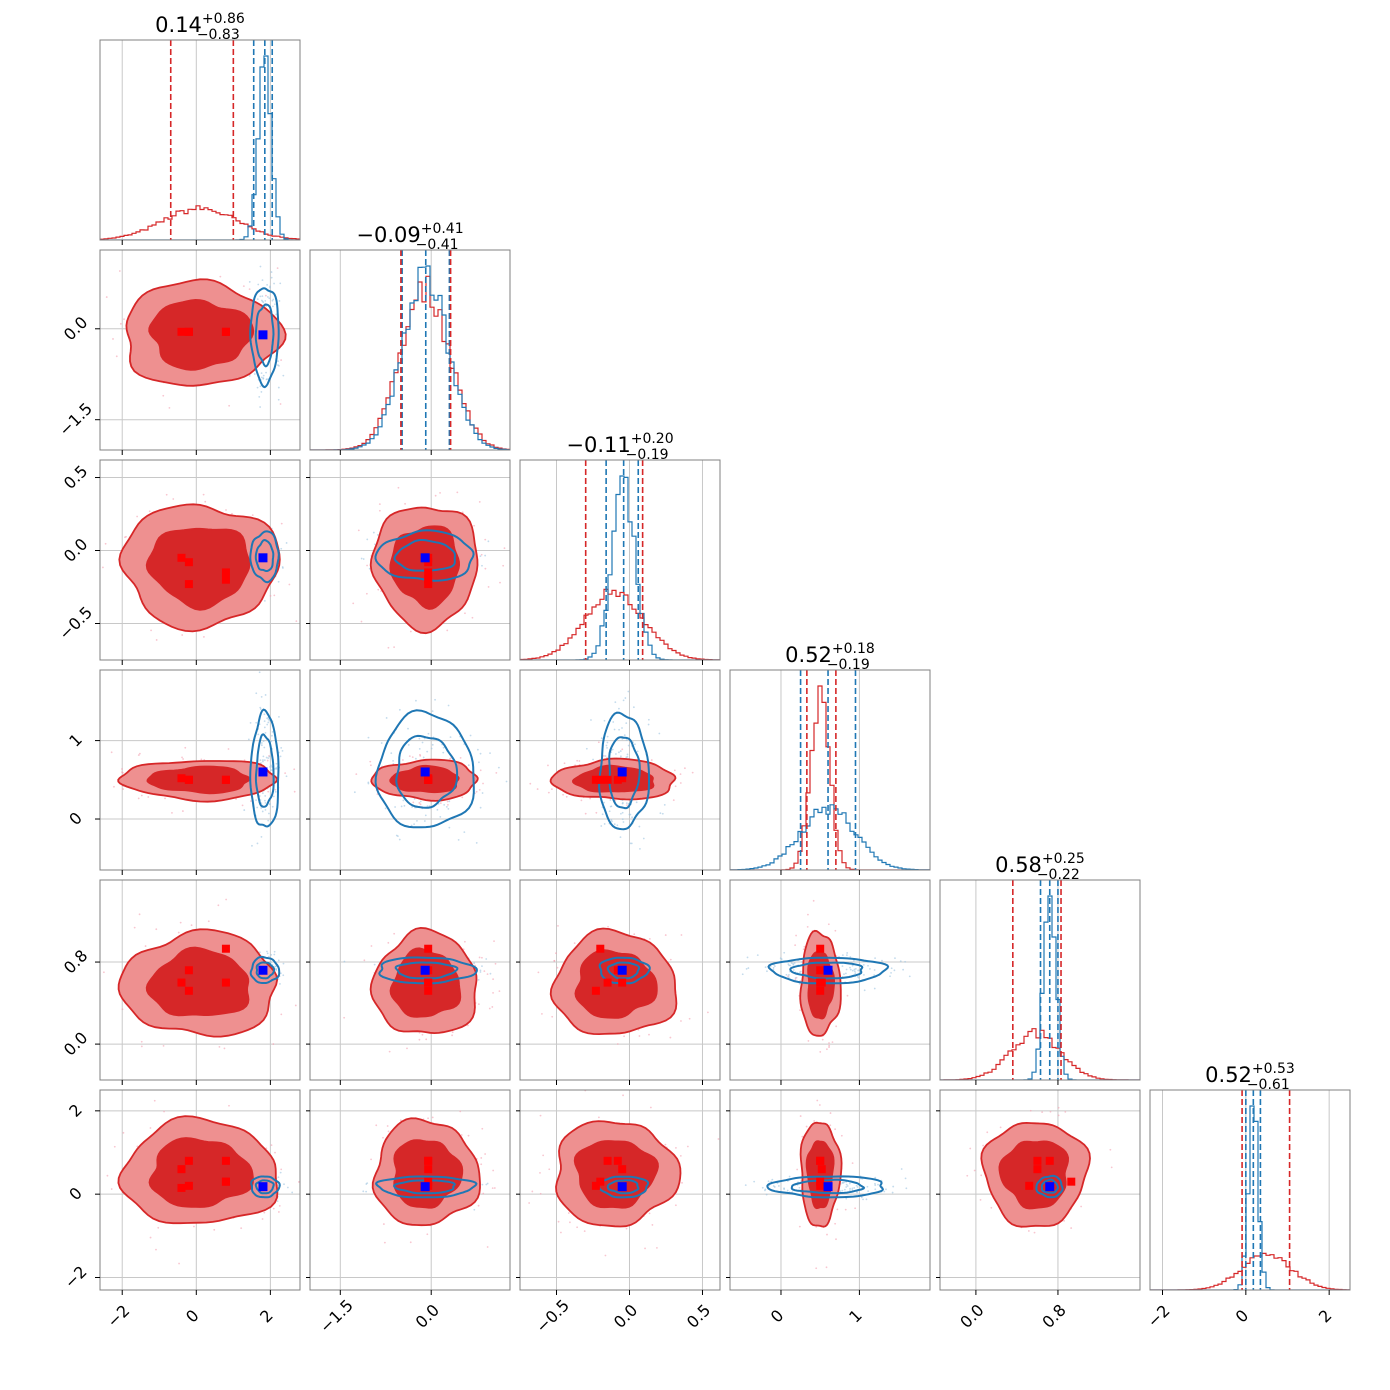 Image resolution: width=1390 pixels, height=1390 pixels. Describe the element at coordinates (1325, 1316) in the screenshot. I see `x-tick-label: 2` at that location.